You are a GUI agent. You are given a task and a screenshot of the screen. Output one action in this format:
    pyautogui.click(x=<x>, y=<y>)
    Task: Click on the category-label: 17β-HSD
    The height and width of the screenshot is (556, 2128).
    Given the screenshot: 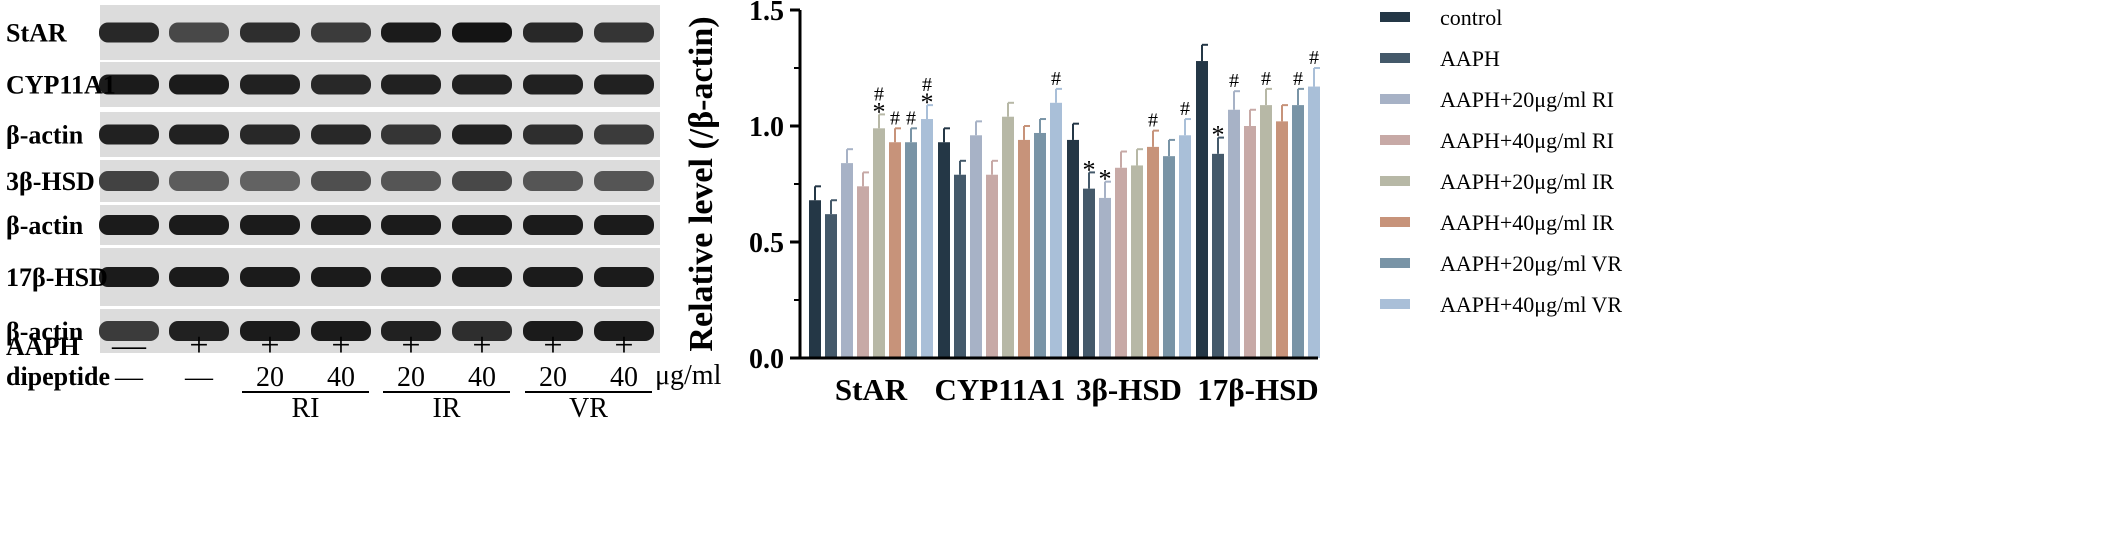 What is the action you would take?
    pyautogui.click(x=1257, y=389)
    